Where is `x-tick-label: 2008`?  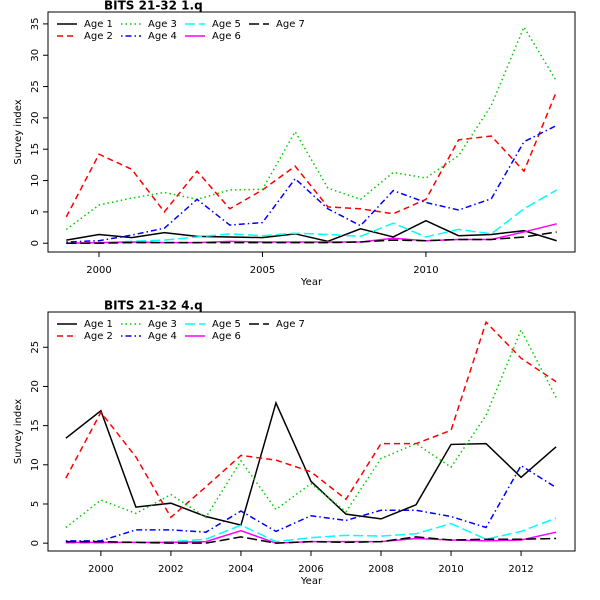
x-tick-label: 2008 is located at coordinates (380, 569).